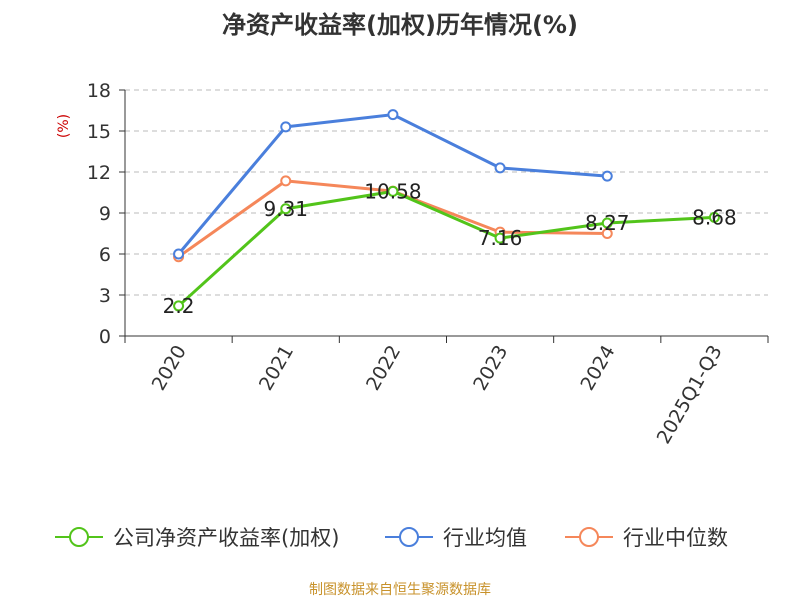  What do you see at coordinates (99, 91) in the screenshot?
I see `y-tick-label: 18` at bounding box center [99, 91].